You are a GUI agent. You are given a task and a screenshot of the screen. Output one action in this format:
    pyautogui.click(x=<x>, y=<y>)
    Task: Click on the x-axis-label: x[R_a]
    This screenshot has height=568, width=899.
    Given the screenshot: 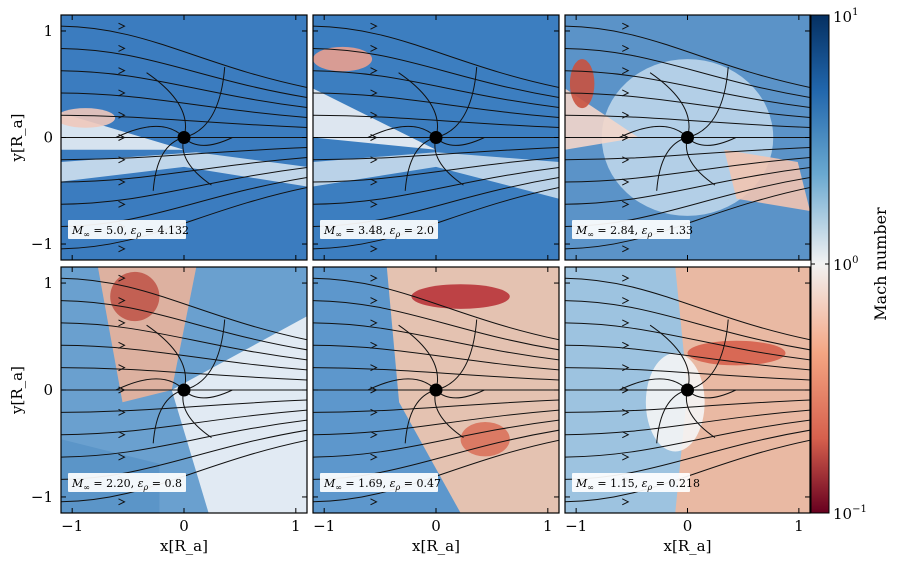 What is the action you would take?
    pyautogui.click(x=688, y=546)
    